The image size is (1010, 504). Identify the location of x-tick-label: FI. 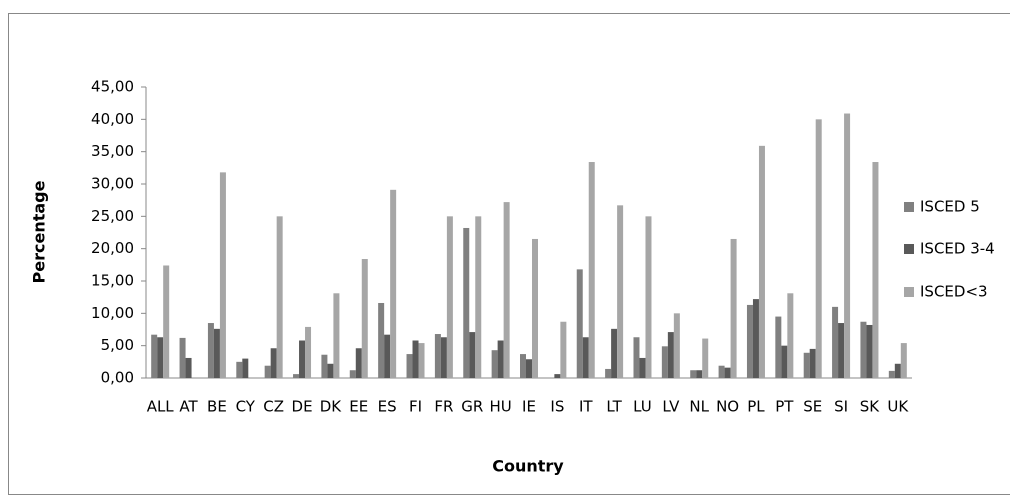
(415, 407).